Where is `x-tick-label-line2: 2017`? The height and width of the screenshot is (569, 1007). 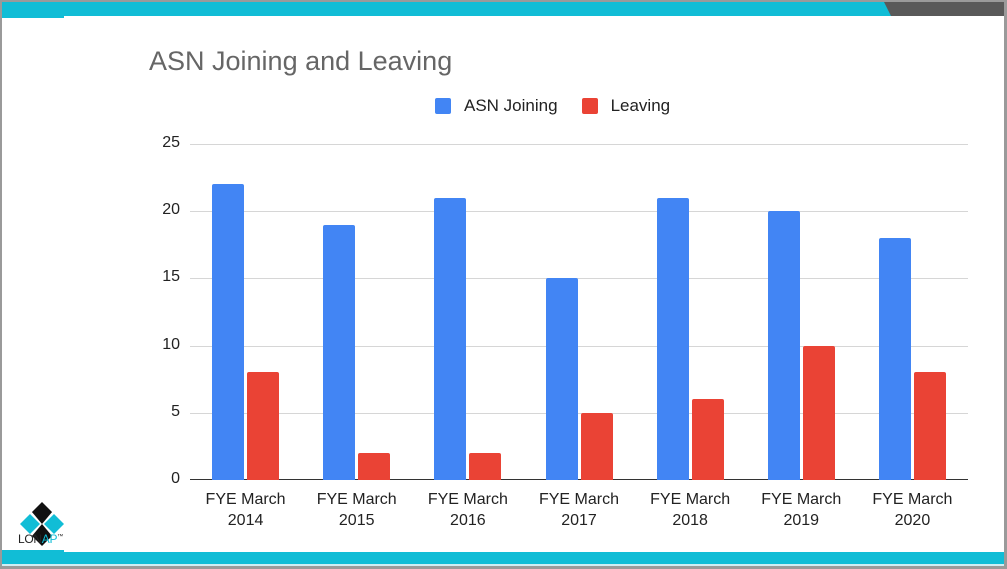
x-tick-label-line2: 2017 is located at coordinates (579, 520).